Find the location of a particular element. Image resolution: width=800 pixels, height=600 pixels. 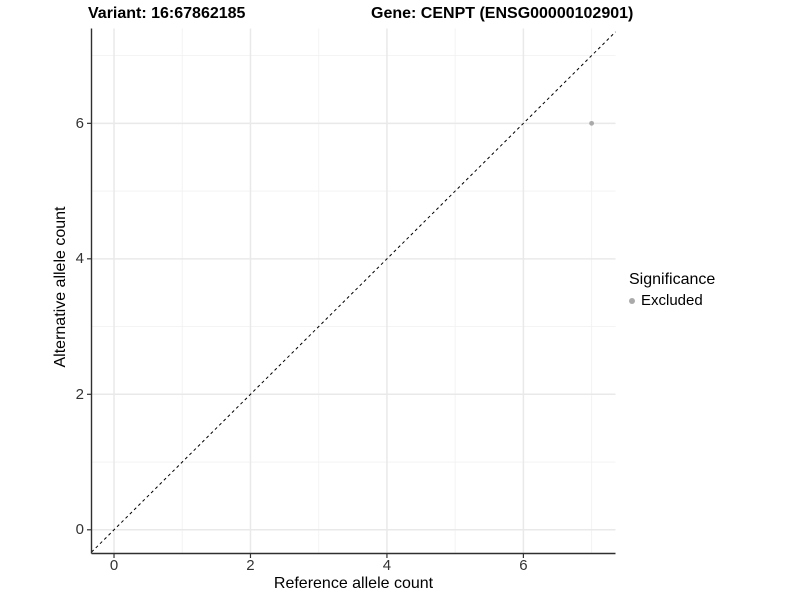

legend: Significance Excluded is located at coordinates (672, 289).